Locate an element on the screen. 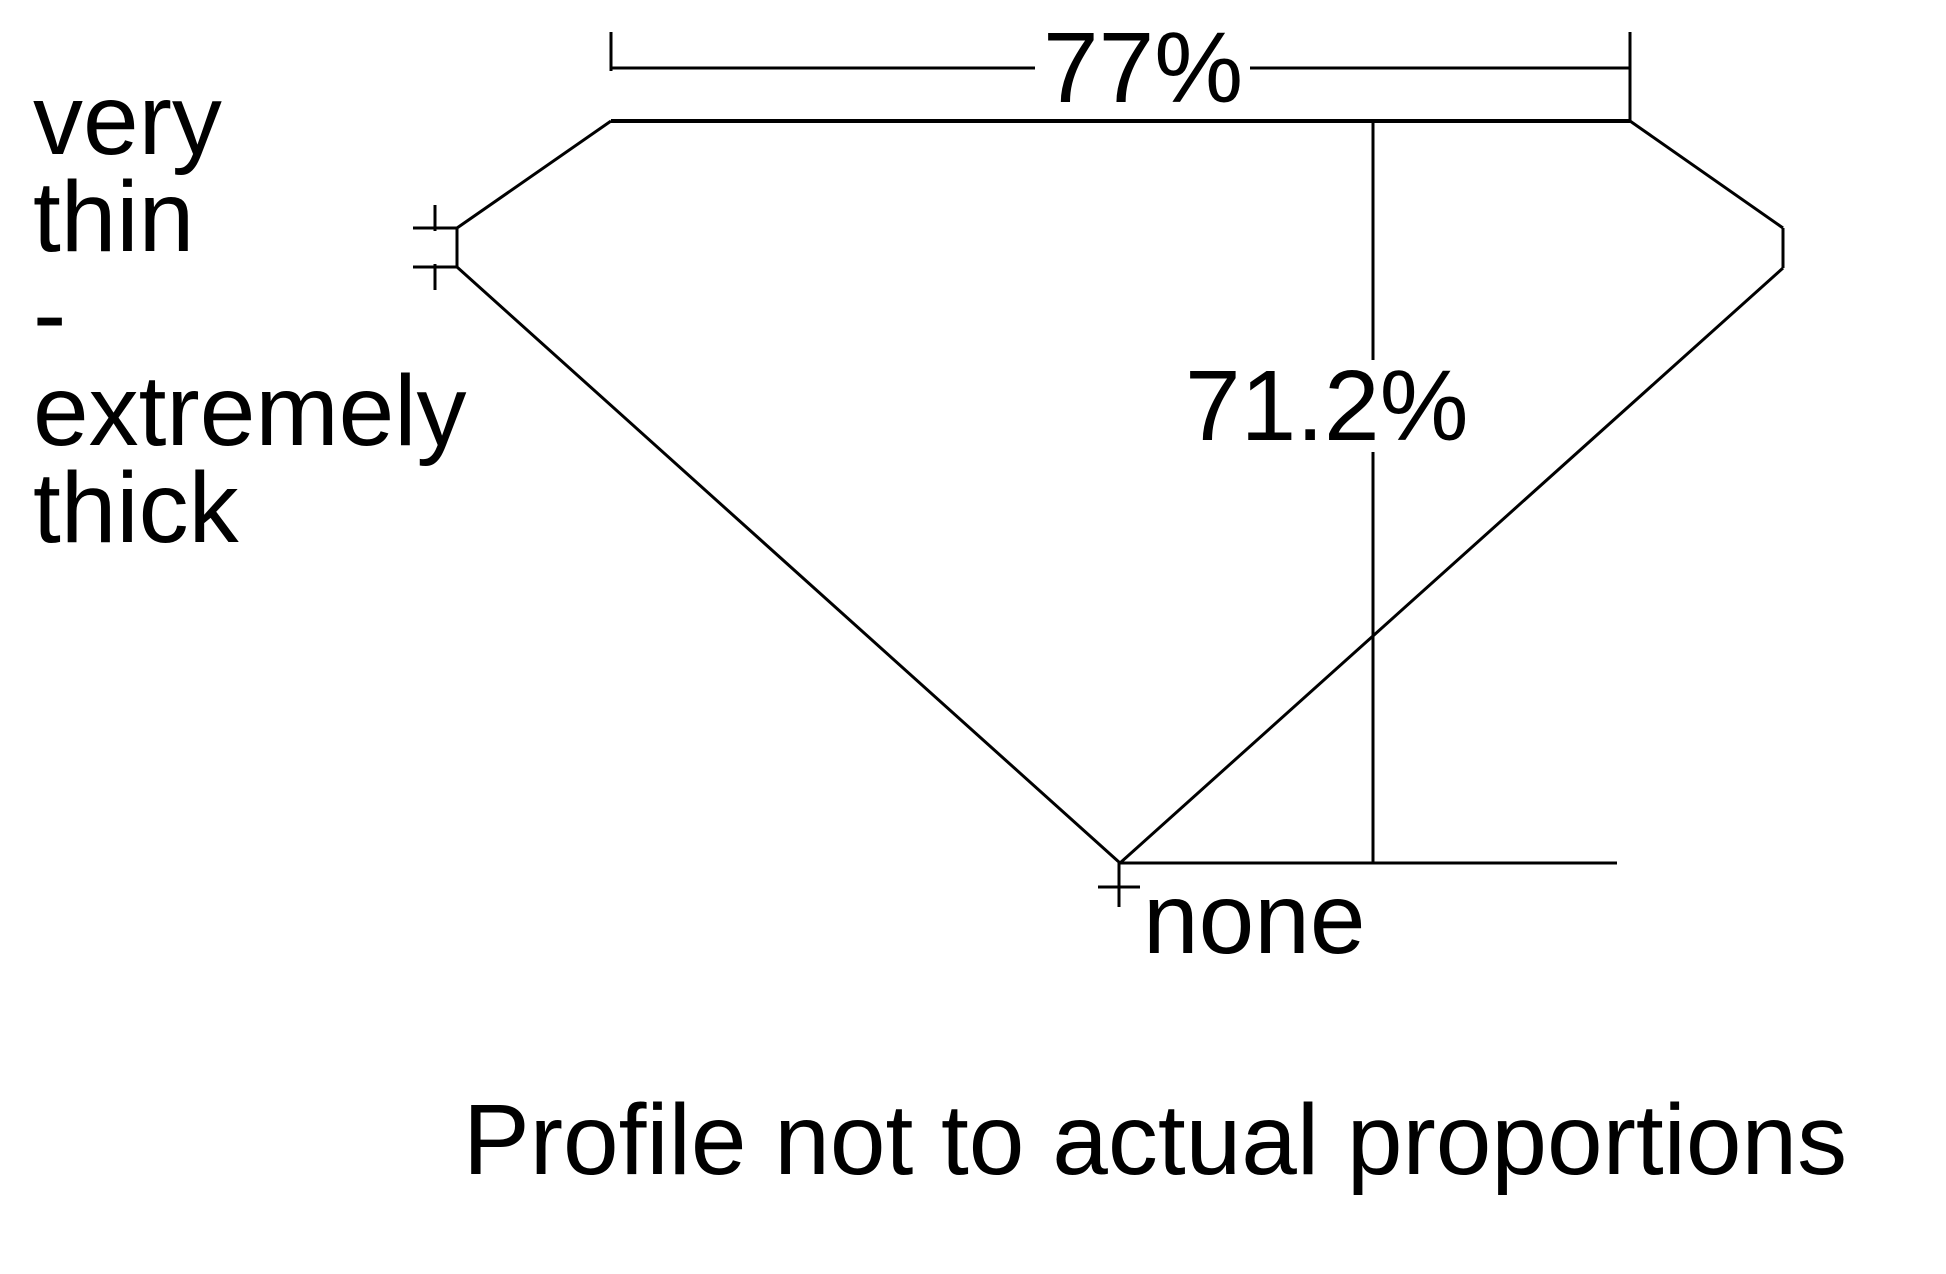  girdle-label-line: - is located at coordinates (50, 314).